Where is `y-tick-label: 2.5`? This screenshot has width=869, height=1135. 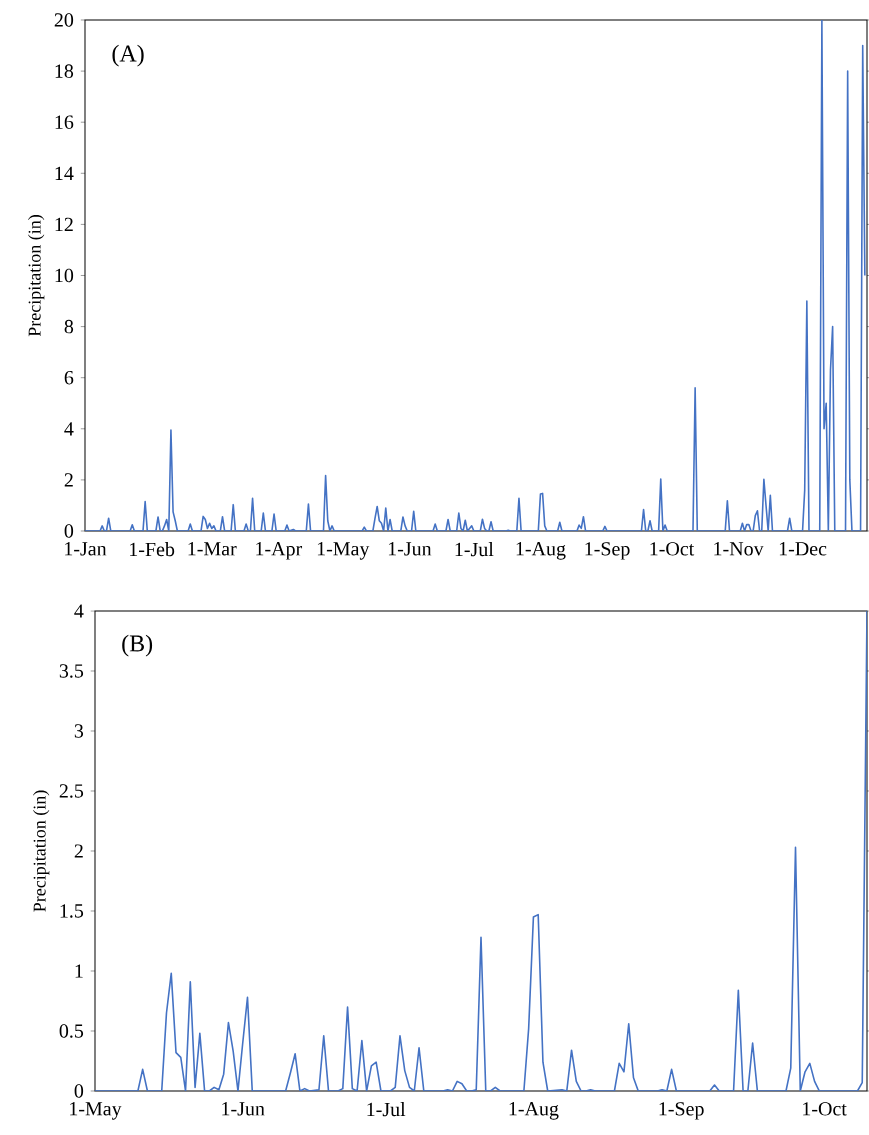
y-tick-label: 2.5 is located at coordinates (71, 791).